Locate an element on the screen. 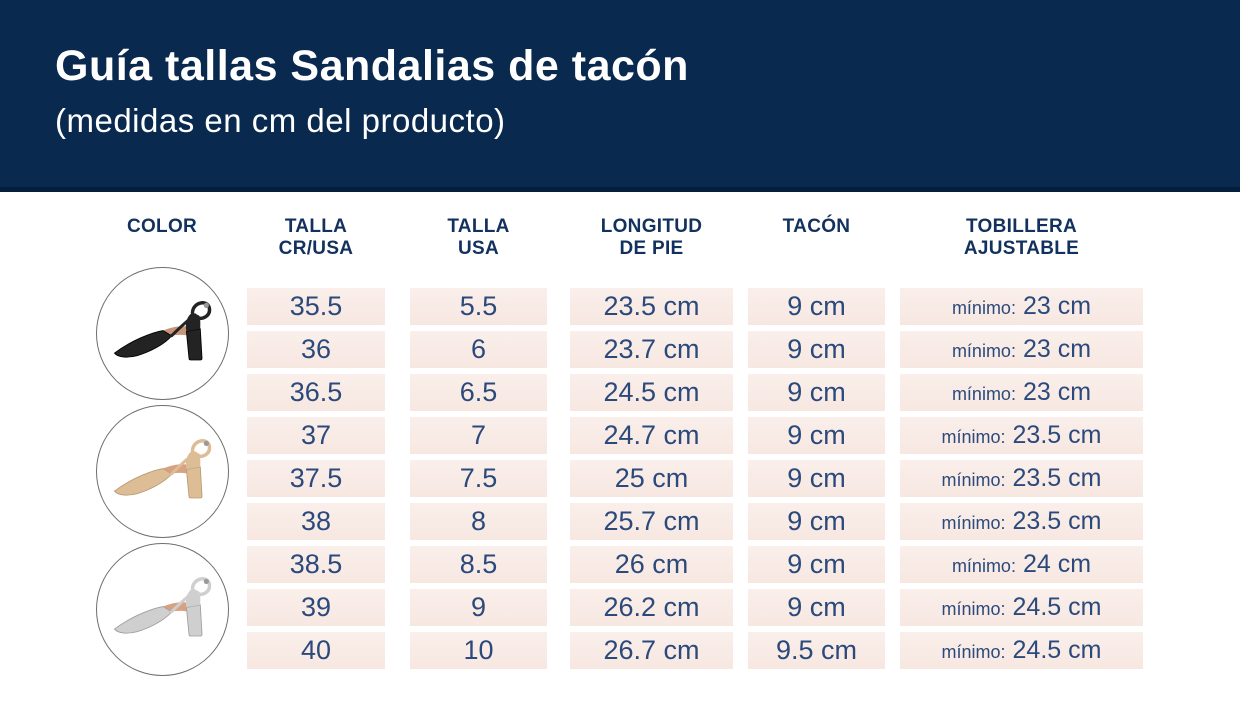 Image resolution: width=1240 pixels, height=720 pixels. cell-talla-cr: 38.5 is located at coordinates (316, 564).